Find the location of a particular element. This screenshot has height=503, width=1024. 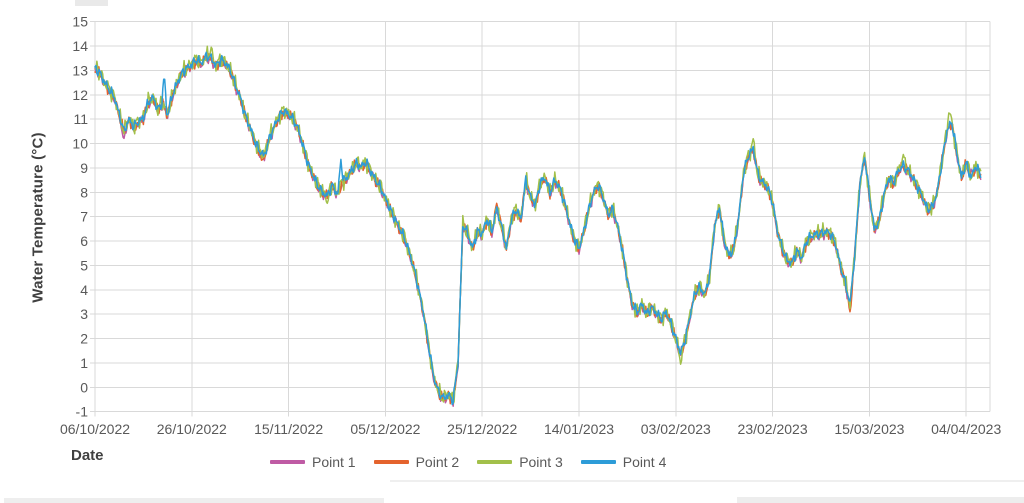

y-tick-label: 6 is located at coordinates (84, 241).